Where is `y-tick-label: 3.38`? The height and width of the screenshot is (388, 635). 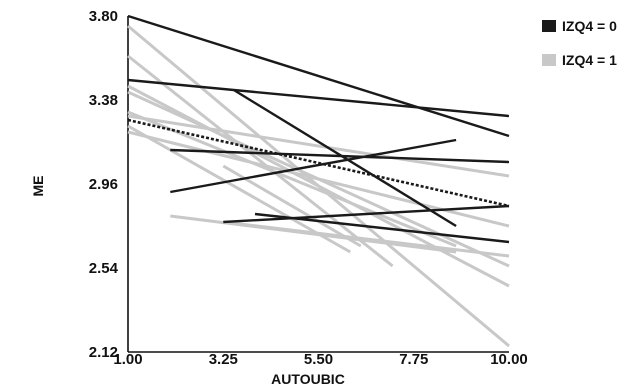
y-tick-label: 3.38 is located at coordinates (103, 100).